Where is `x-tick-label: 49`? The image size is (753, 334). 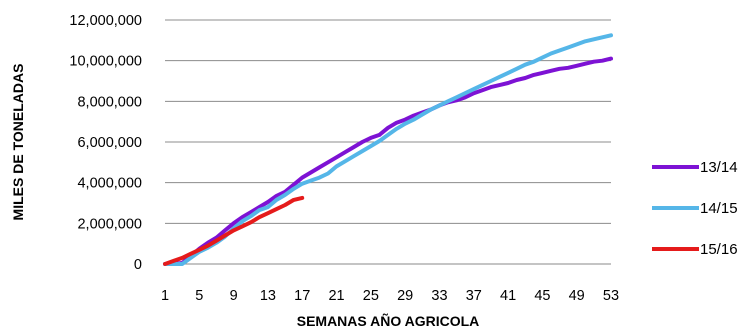 x-tick-label: 49 is located at coordinates (577, 296).